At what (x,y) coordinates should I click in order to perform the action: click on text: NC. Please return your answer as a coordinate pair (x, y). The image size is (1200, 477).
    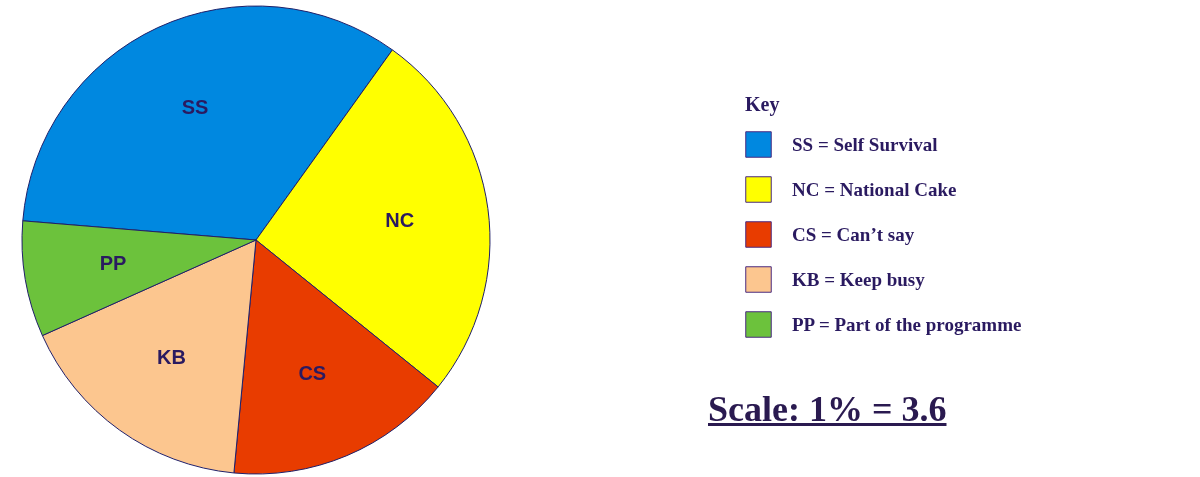
    Looking at the image, I should click on (400, 219).